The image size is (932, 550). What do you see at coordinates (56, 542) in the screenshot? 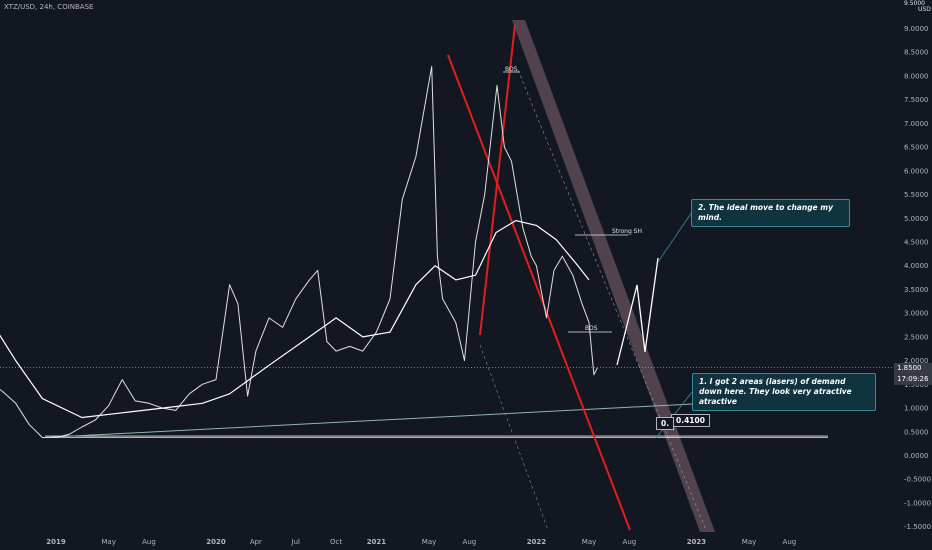
I see `x-tick-label: 2019` at bounding box center [56, 542].